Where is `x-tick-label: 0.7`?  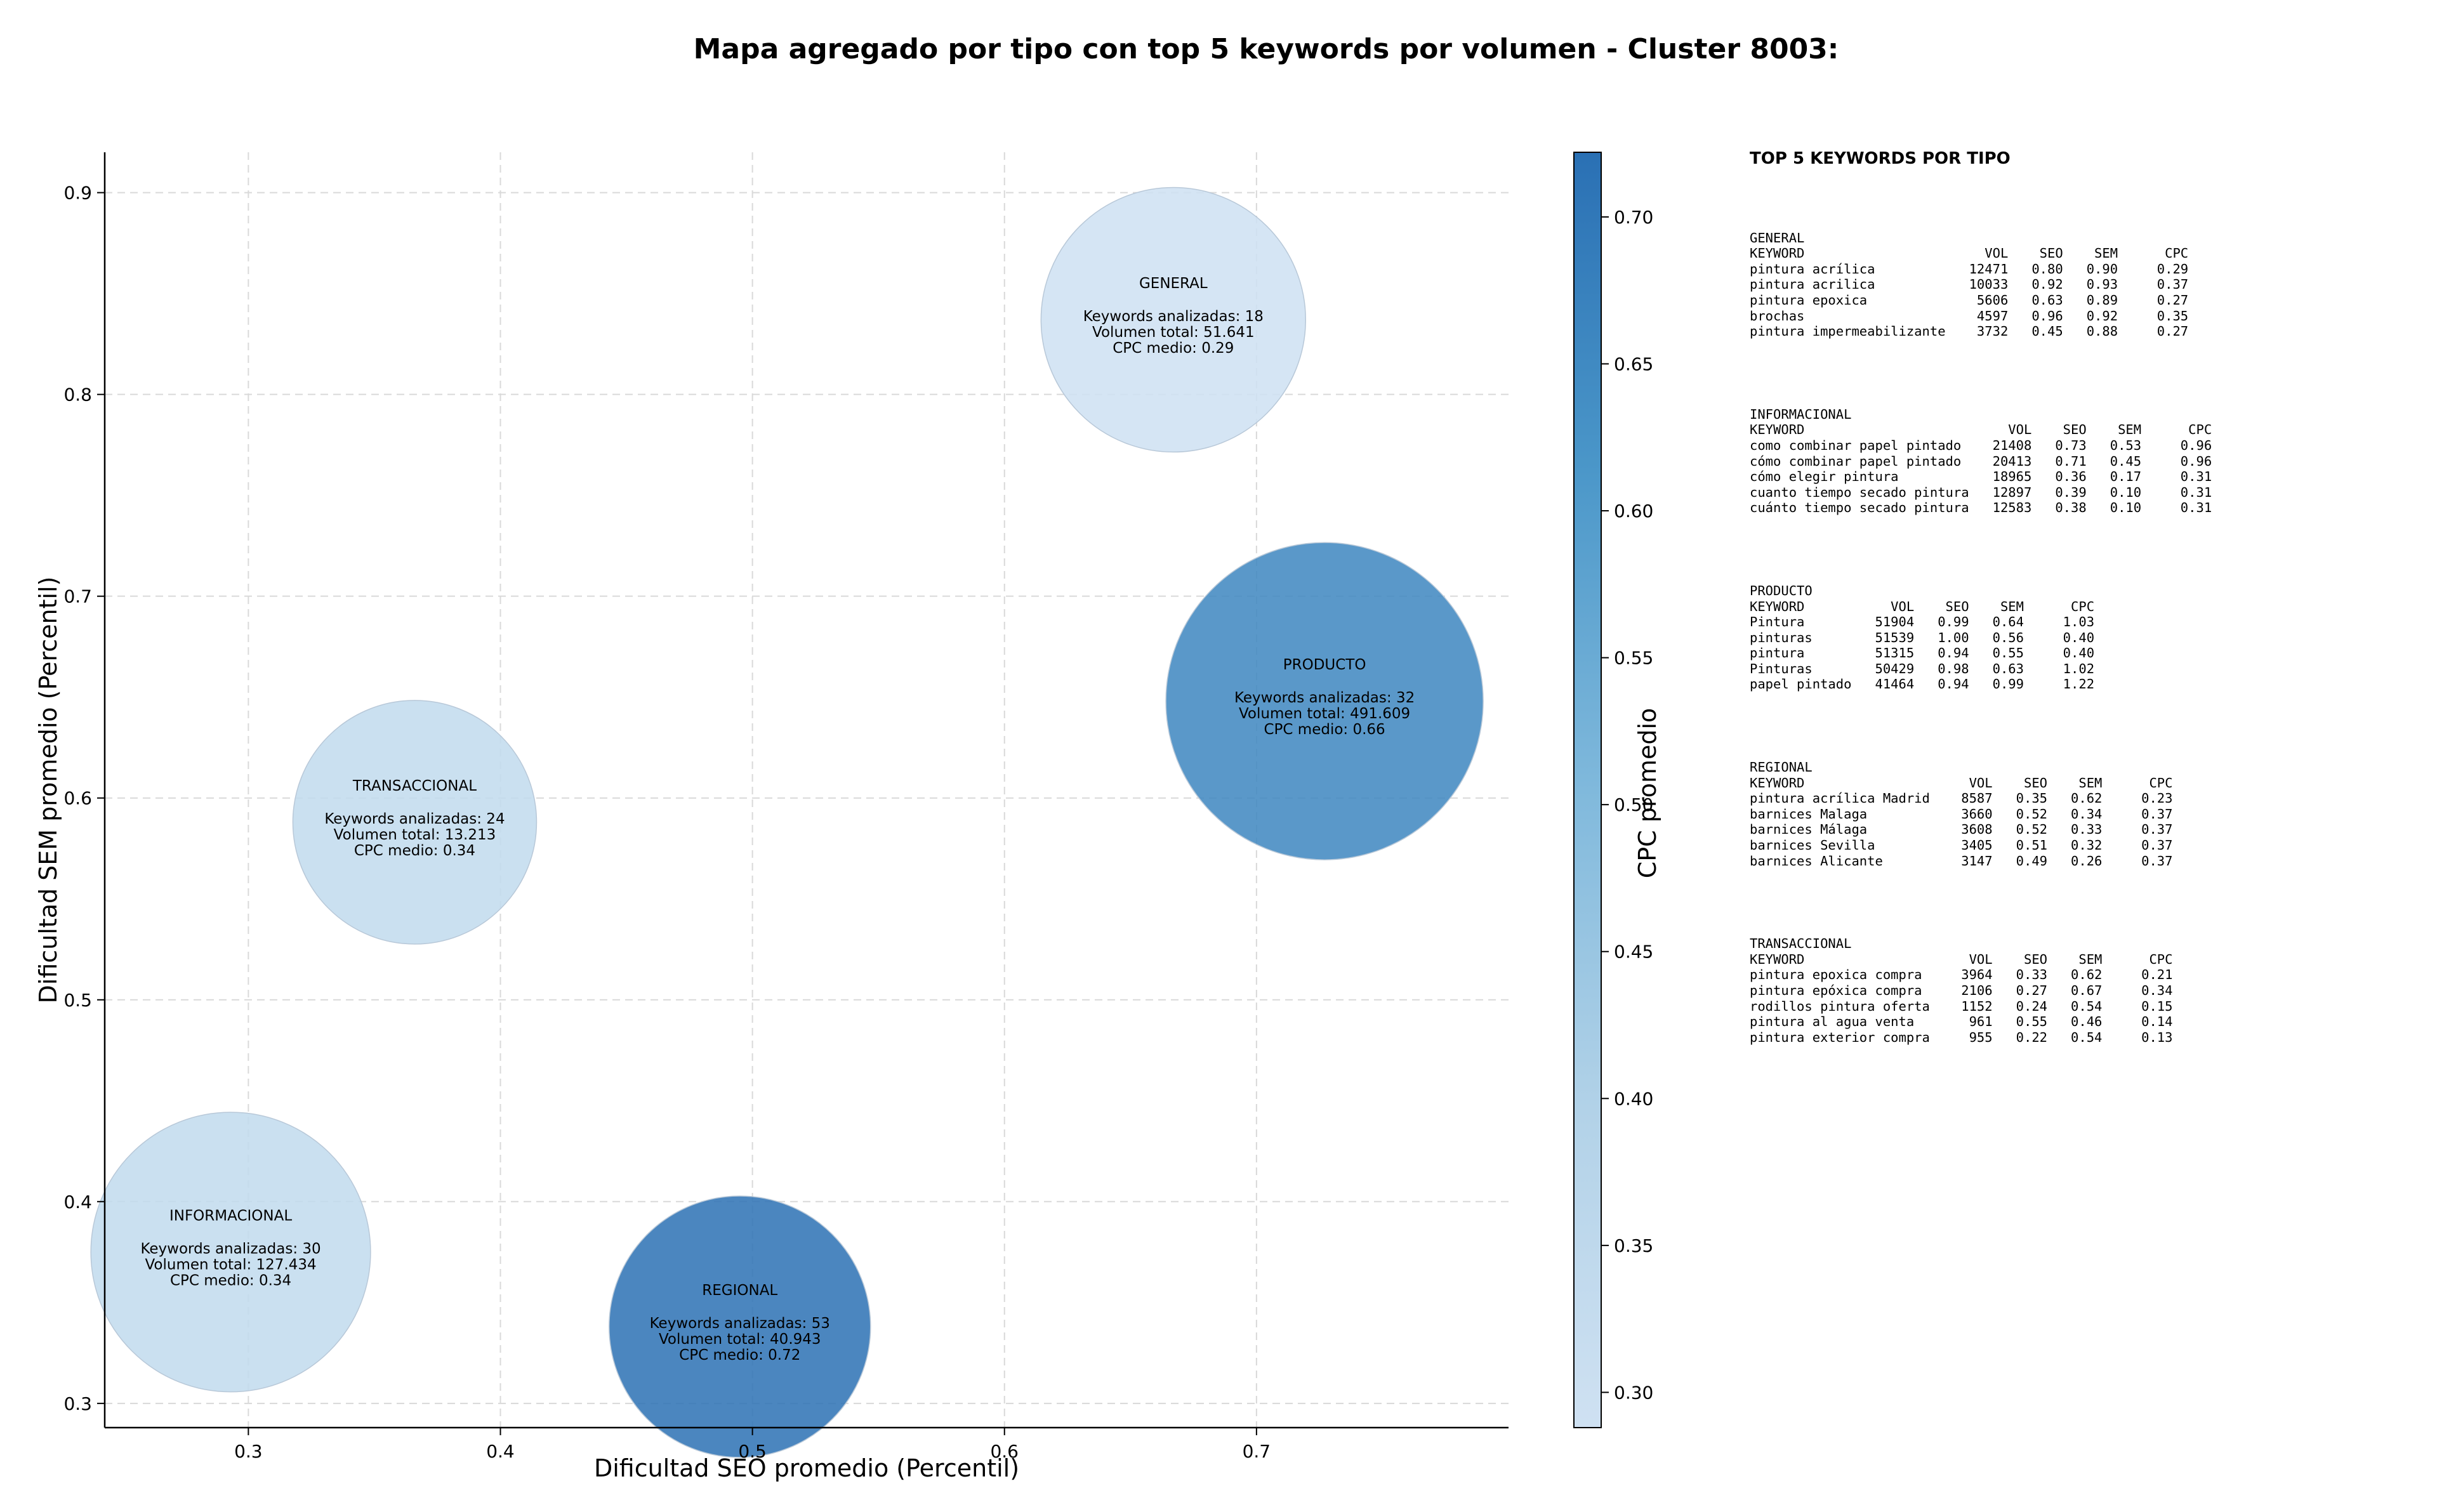
x-tick-label: 0.7 is located at coordinates (1257, 1452).